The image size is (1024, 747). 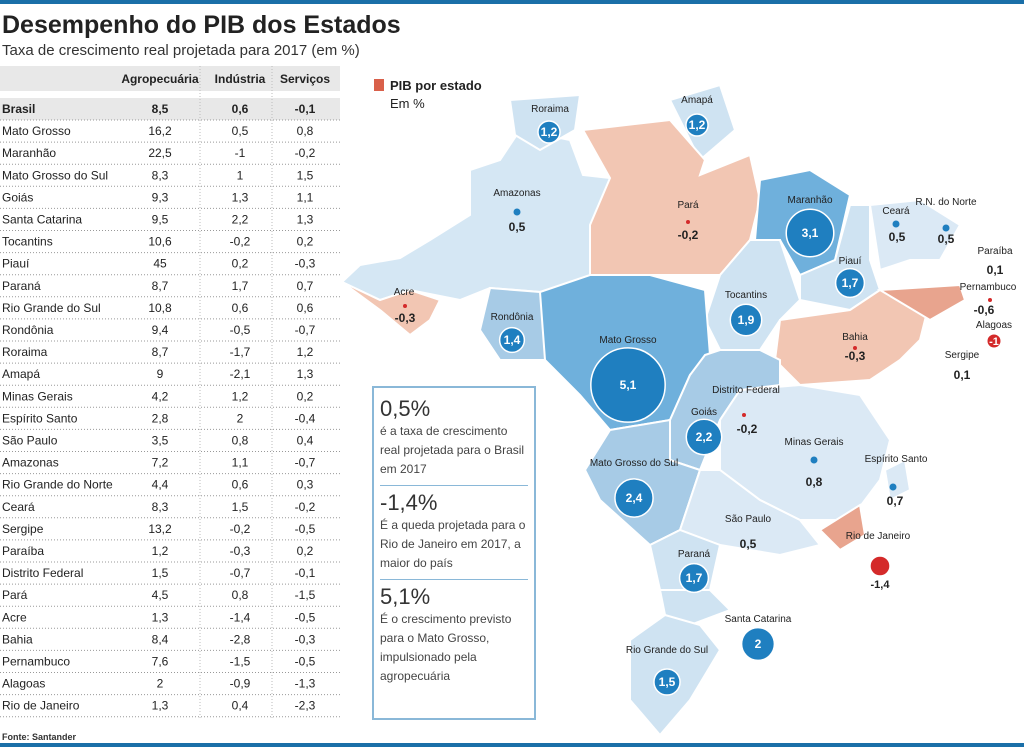 I want to click on state-name: São Paulo, so click(x=748, y=519).